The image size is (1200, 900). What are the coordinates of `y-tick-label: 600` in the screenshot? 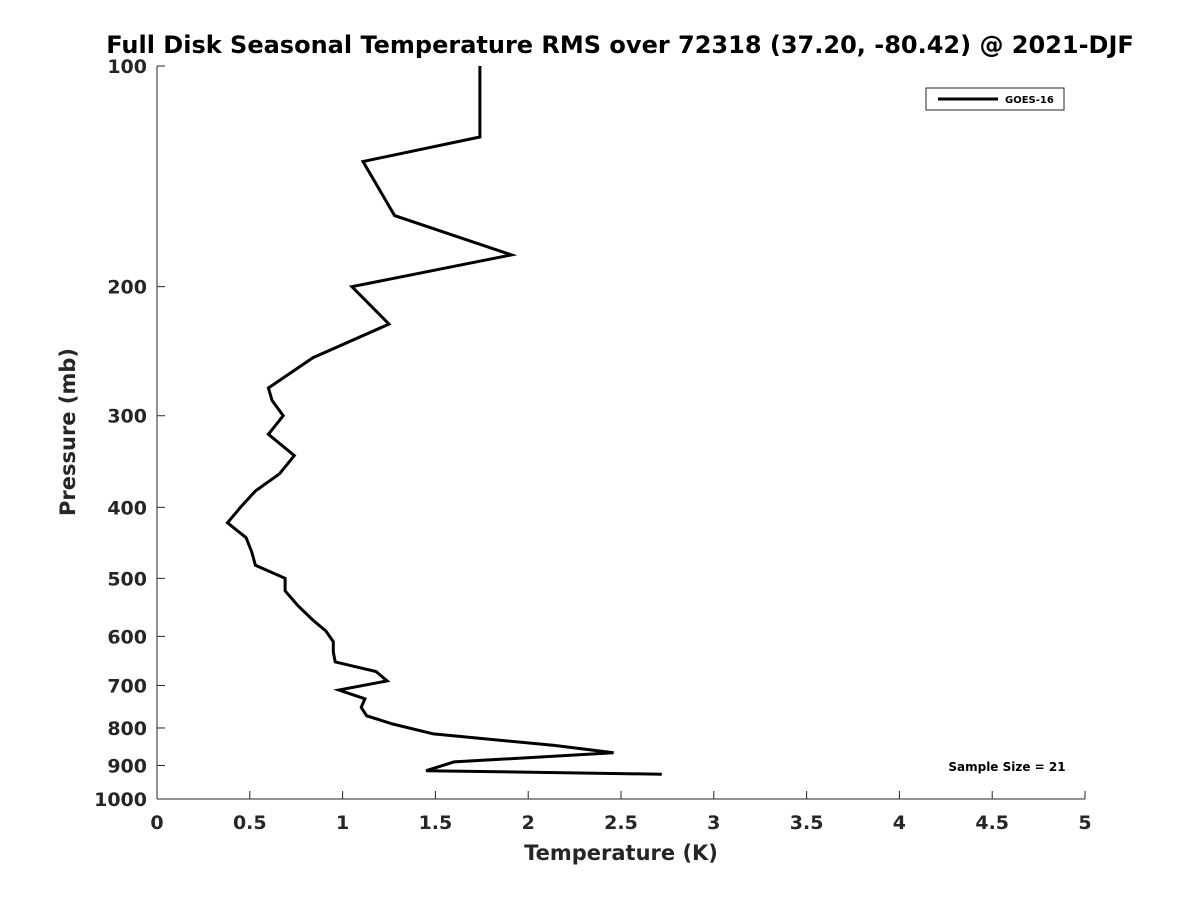 It's located at (127, 637).